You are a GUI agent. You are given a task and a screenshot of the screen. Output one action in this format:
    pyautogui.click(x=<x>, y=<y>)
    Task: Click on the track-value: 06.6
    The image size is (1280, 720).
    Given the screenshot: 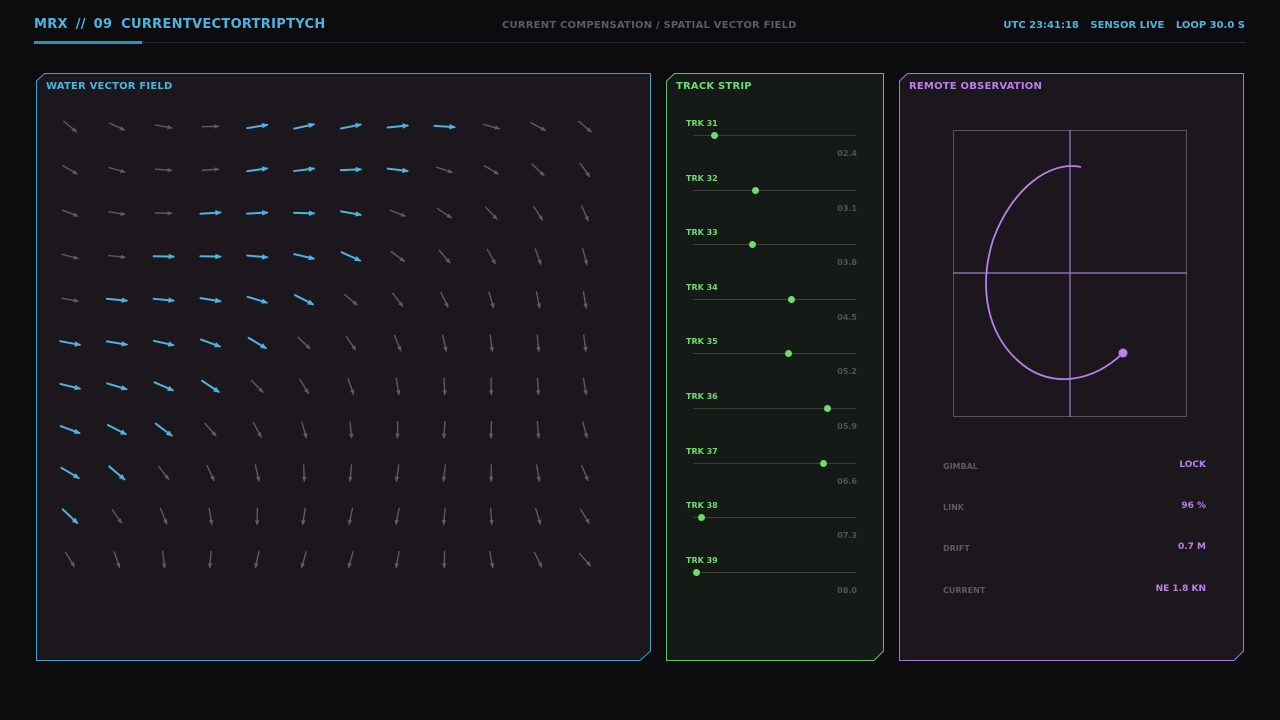 What is the action you would take?
    pyautogui.click(x=847, y=481)
    